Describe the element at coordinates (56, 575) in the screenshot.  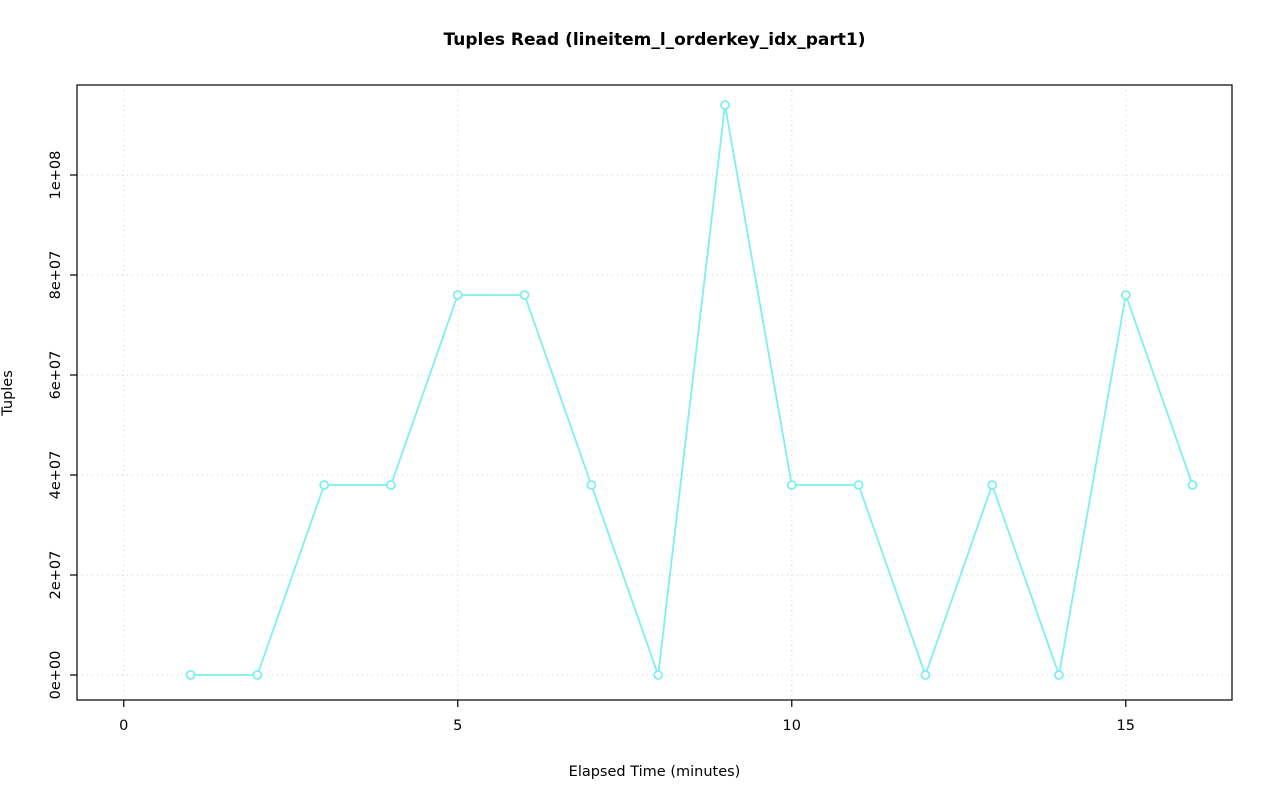
I see `y-tick-label: 2e+07` at that location.